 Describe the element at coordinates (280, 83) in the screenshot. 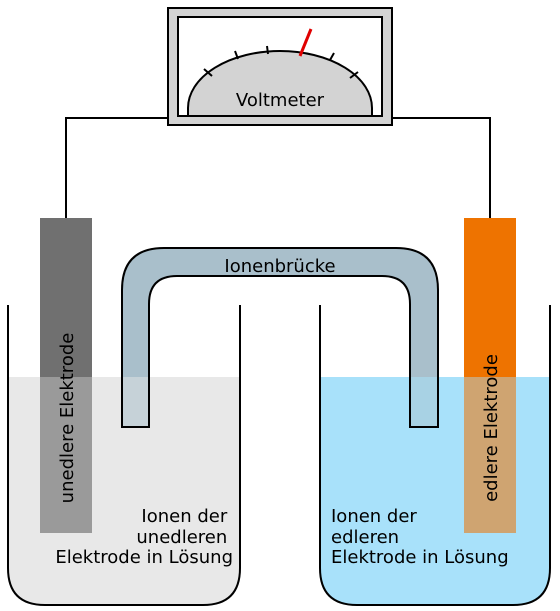

I see `voltmeter-dial` at that location.